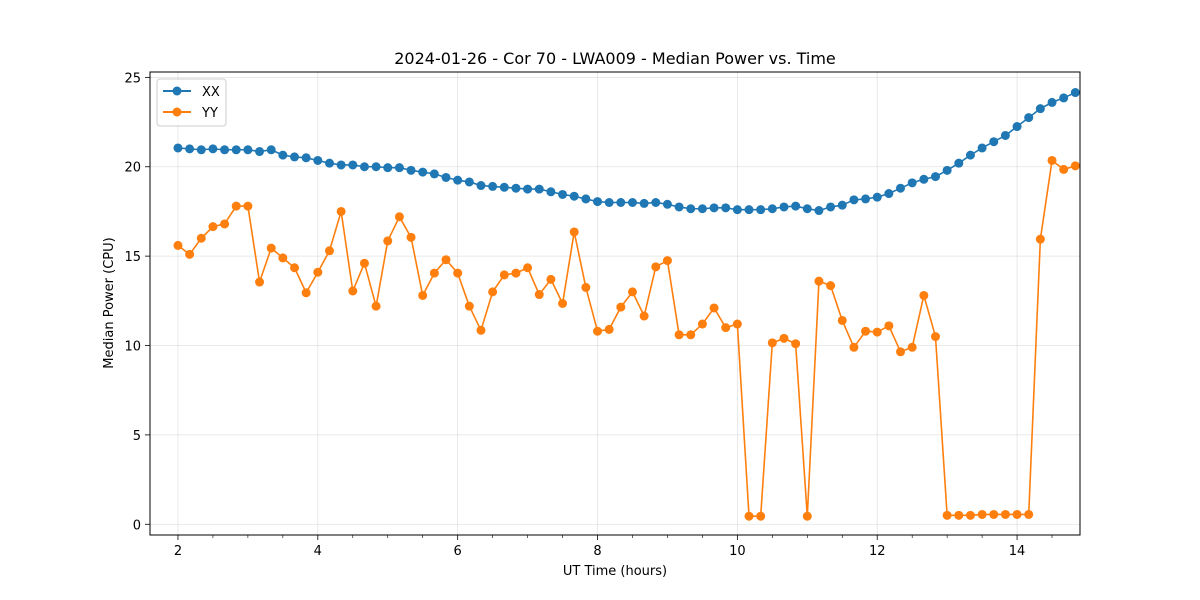 The height and width of the screenshot is (600, 1200). What do you see at coordinates (737, 551) in the screenshot?
I see `x-tick-label: 10` at bounding box center [737, 551].